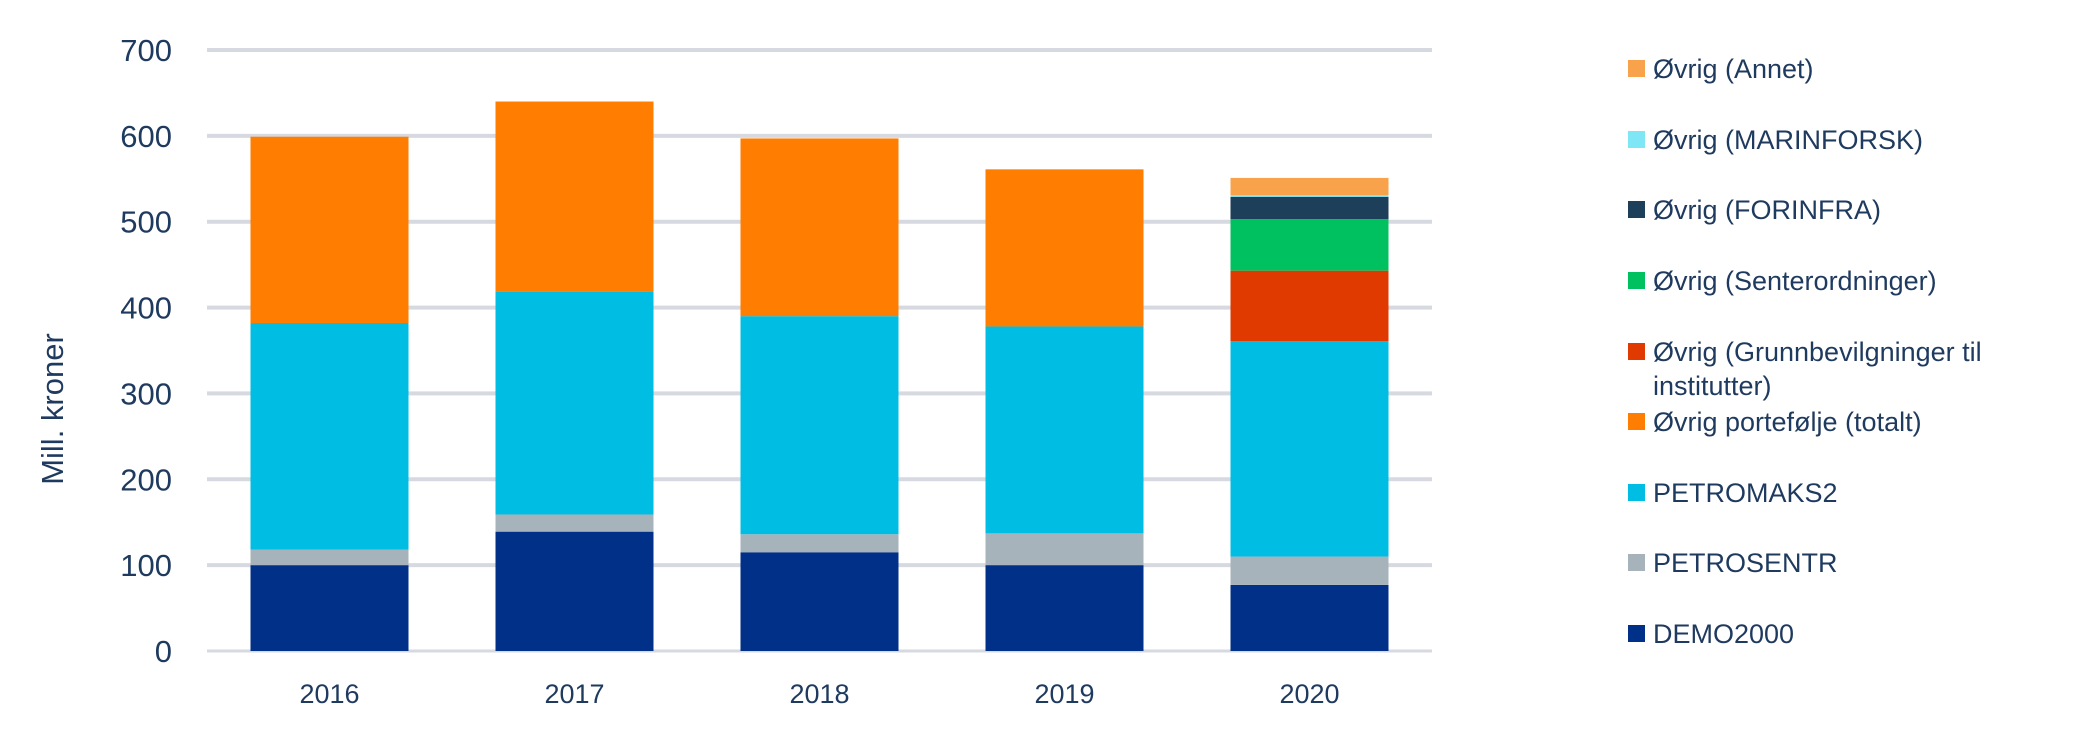 The image size is (2085, 747). I want to click on legend-item: Øvrig (Senterordninger), so click(1840, 281).